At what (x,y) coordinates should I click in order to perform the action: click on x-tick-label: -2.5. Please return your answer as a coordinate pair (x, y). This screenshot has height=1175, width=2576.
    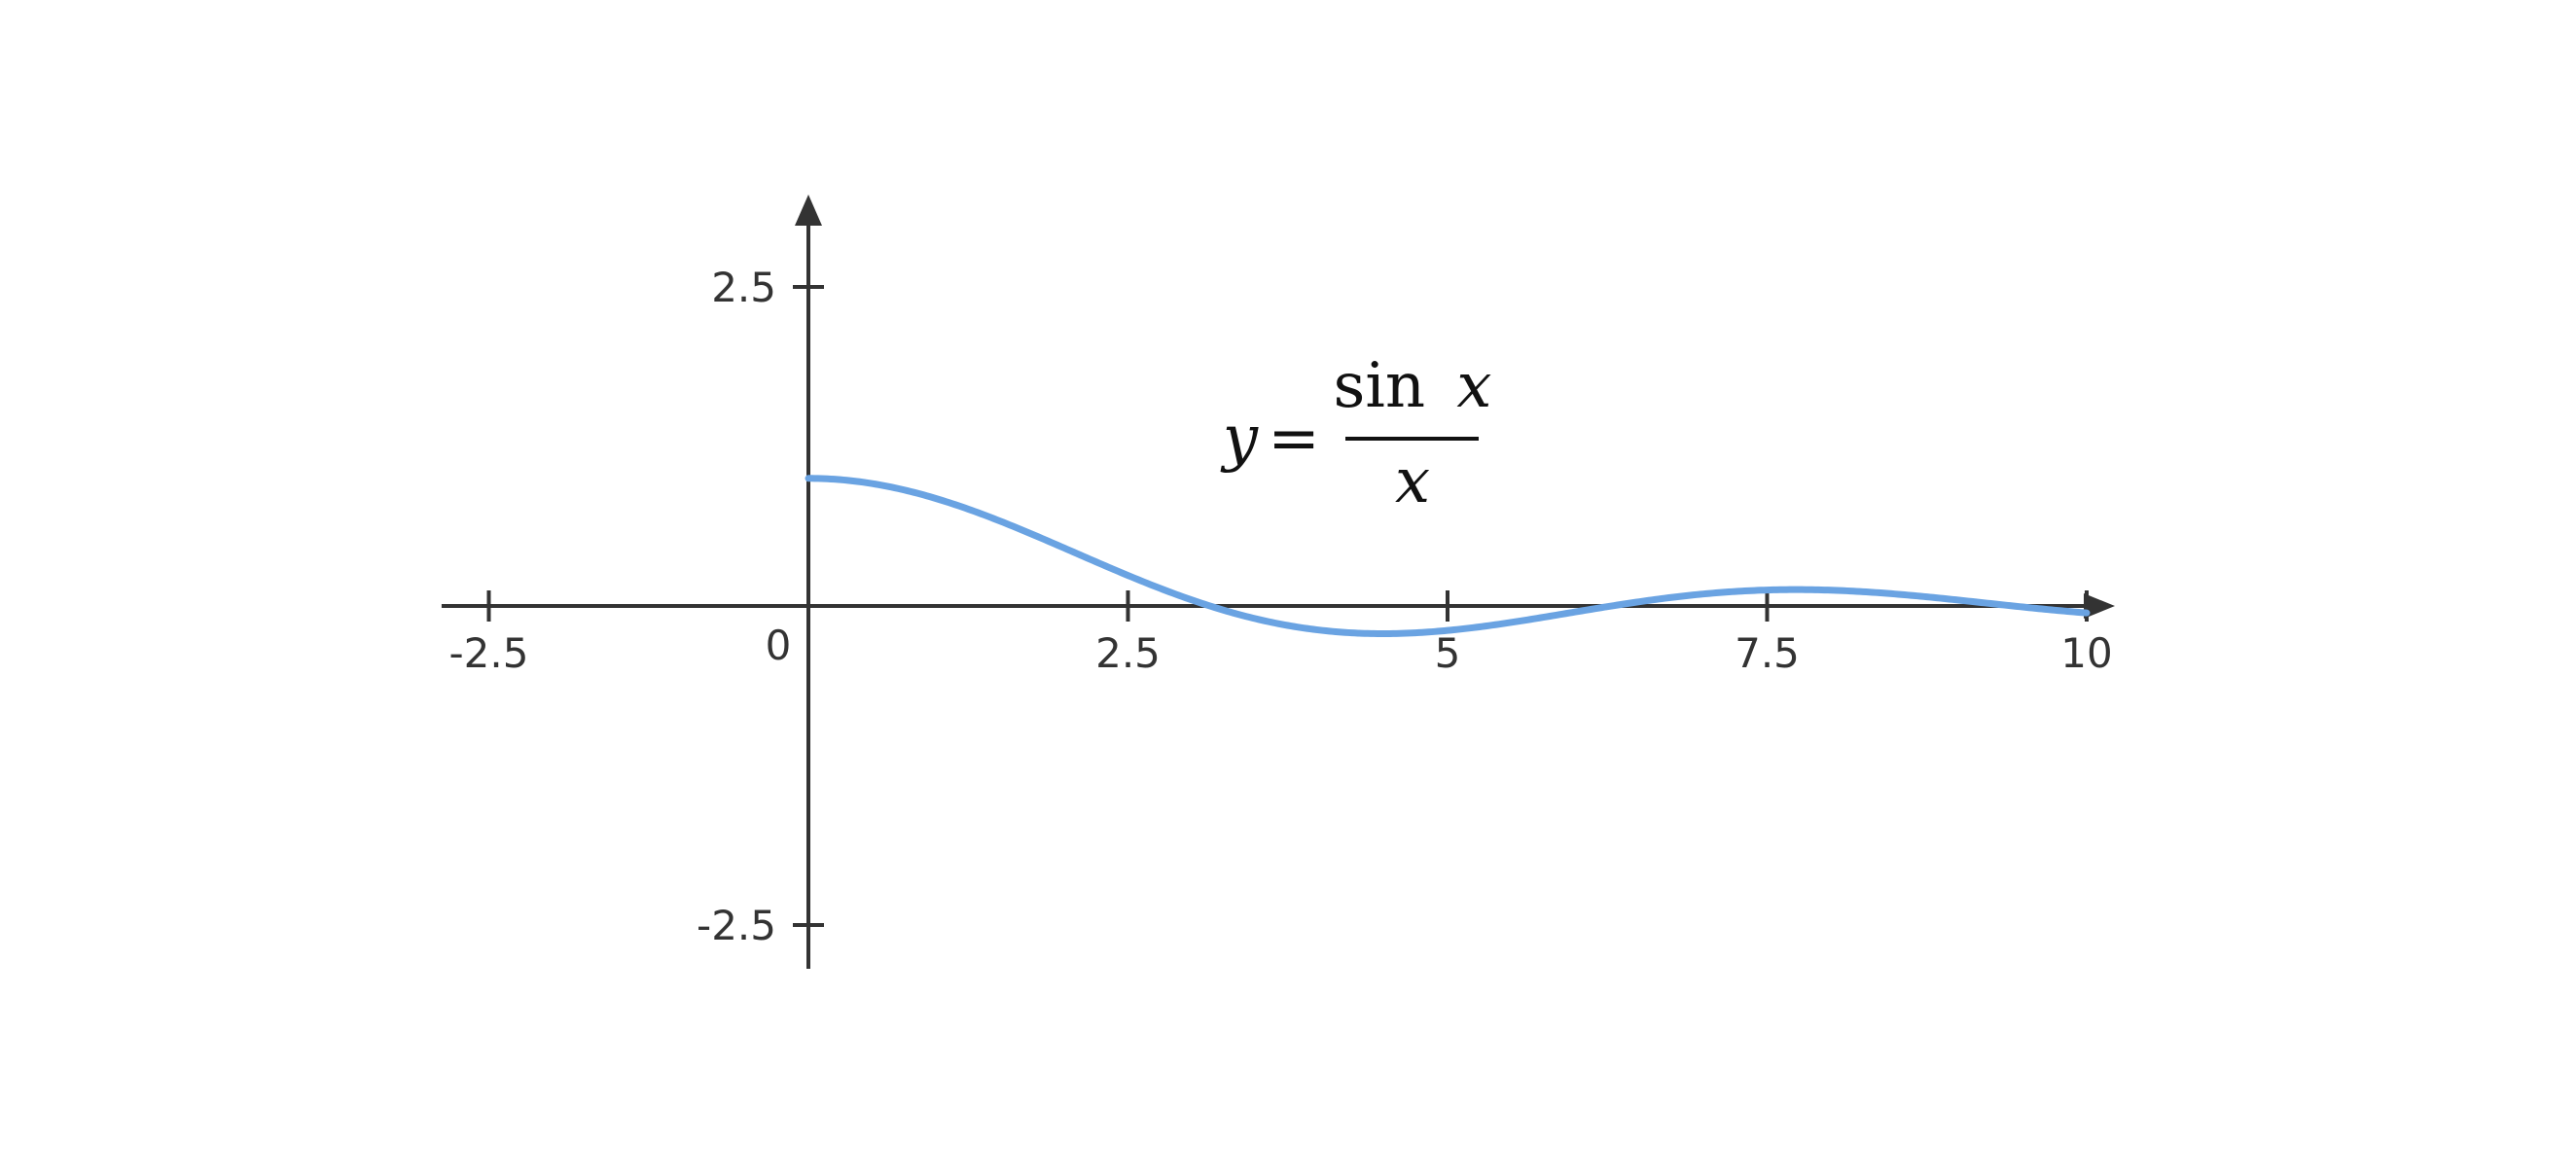
    Looking at the image, I should click on (489, 653).